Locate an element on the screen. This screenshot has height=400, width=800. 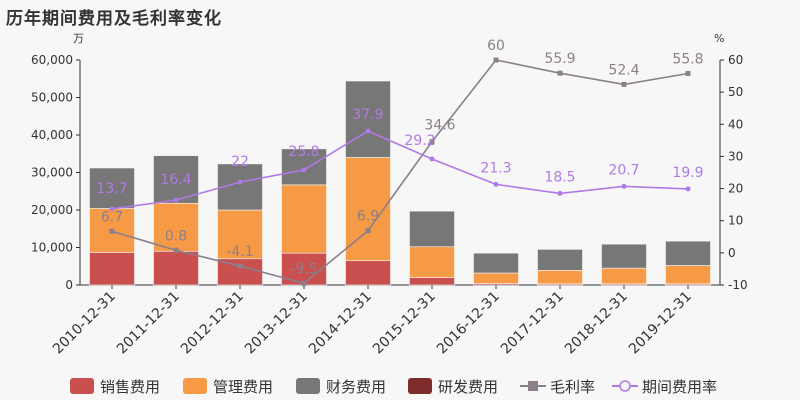
x-tick-label: 2012-12-31 is located at coordinates (212, 323).